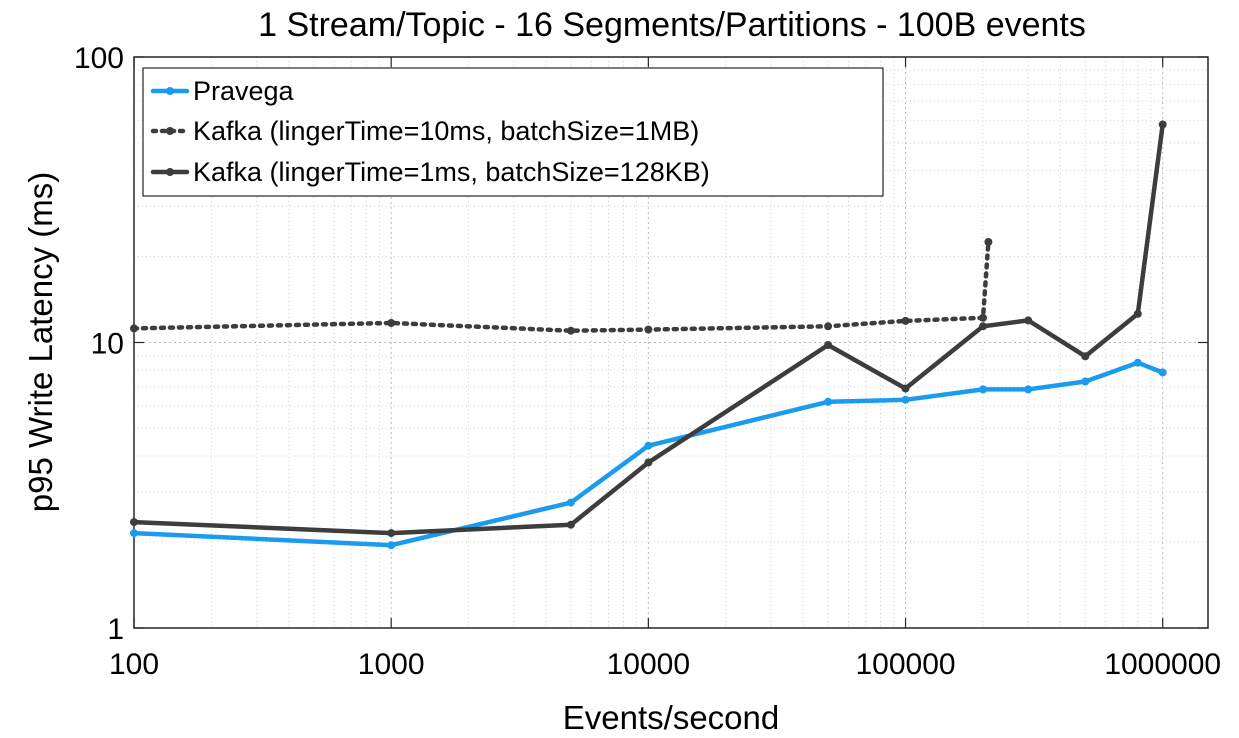  What do you see at coordinates (107, 344) in the screenshot?
I see `y-tick-label: 10` at bounding box center [107, 344].